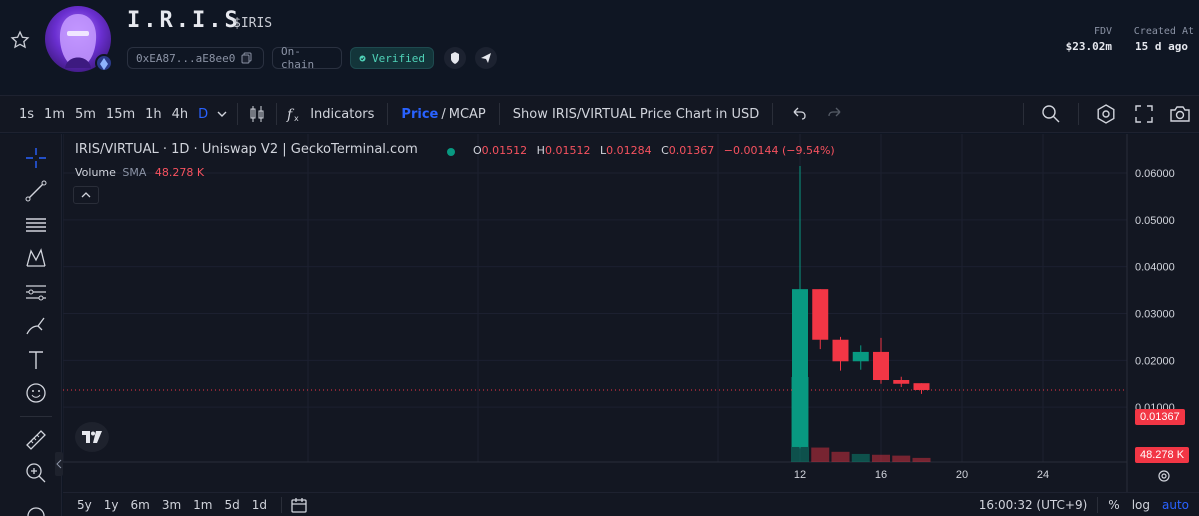 The width and height of the screenshot is (1199, 516). What do you see at coordinates (78, 39) in the screenshot?
I see `token-avatar` at bounding box center [78, 39].